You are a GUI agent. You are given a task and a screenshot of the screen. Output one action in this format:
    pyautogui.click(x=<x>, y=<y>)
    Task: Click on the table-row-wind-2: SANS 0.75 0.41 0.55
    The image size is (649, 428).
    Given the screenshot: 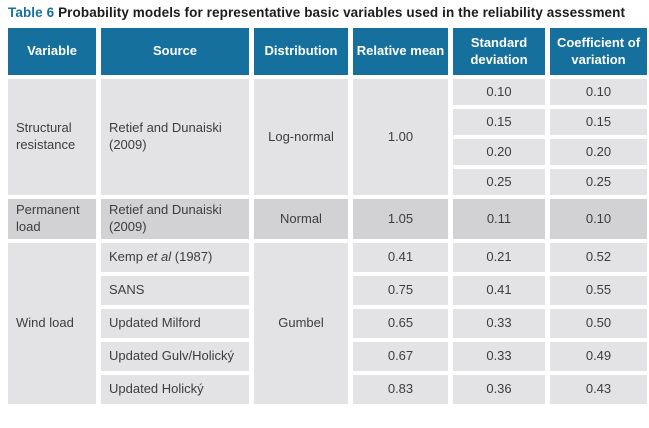 What is the action you would take?
    pyautogui.click(x=327, y=290)
    